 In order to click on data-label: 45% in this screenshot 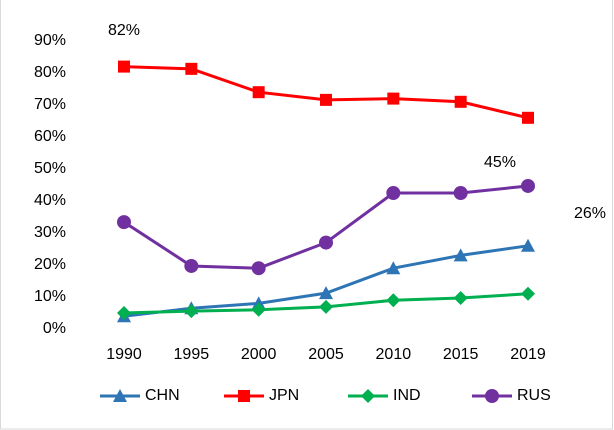, I will do `click(500, 162)`.